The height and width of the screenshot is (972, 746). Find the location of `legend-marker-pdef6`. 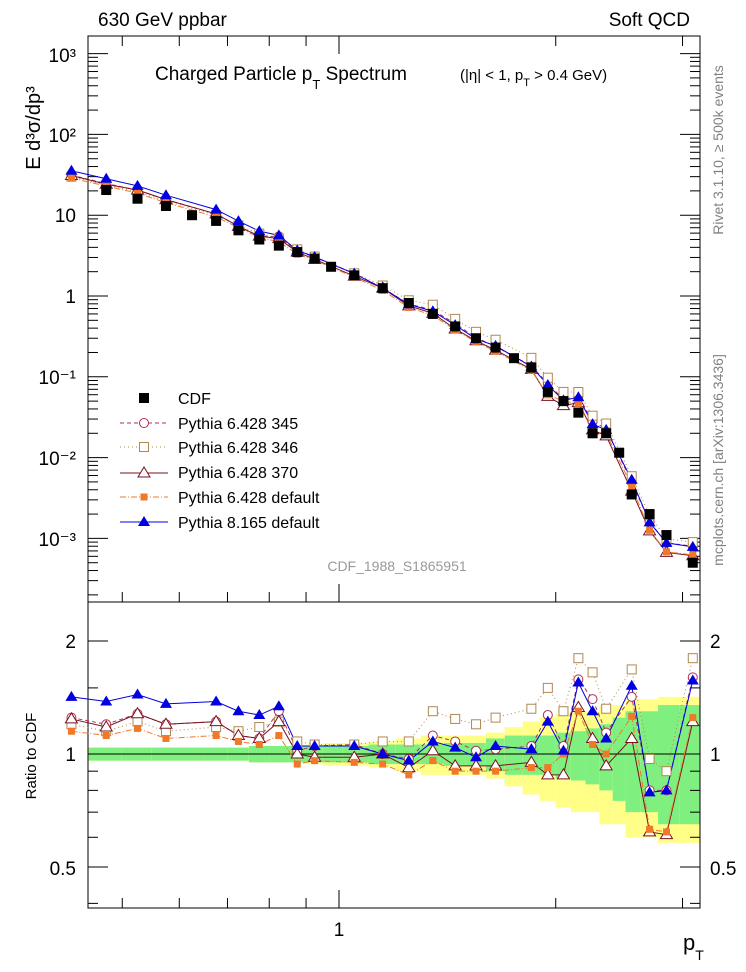

legend-marker-pdef6 is located at coordinates (144, 497).